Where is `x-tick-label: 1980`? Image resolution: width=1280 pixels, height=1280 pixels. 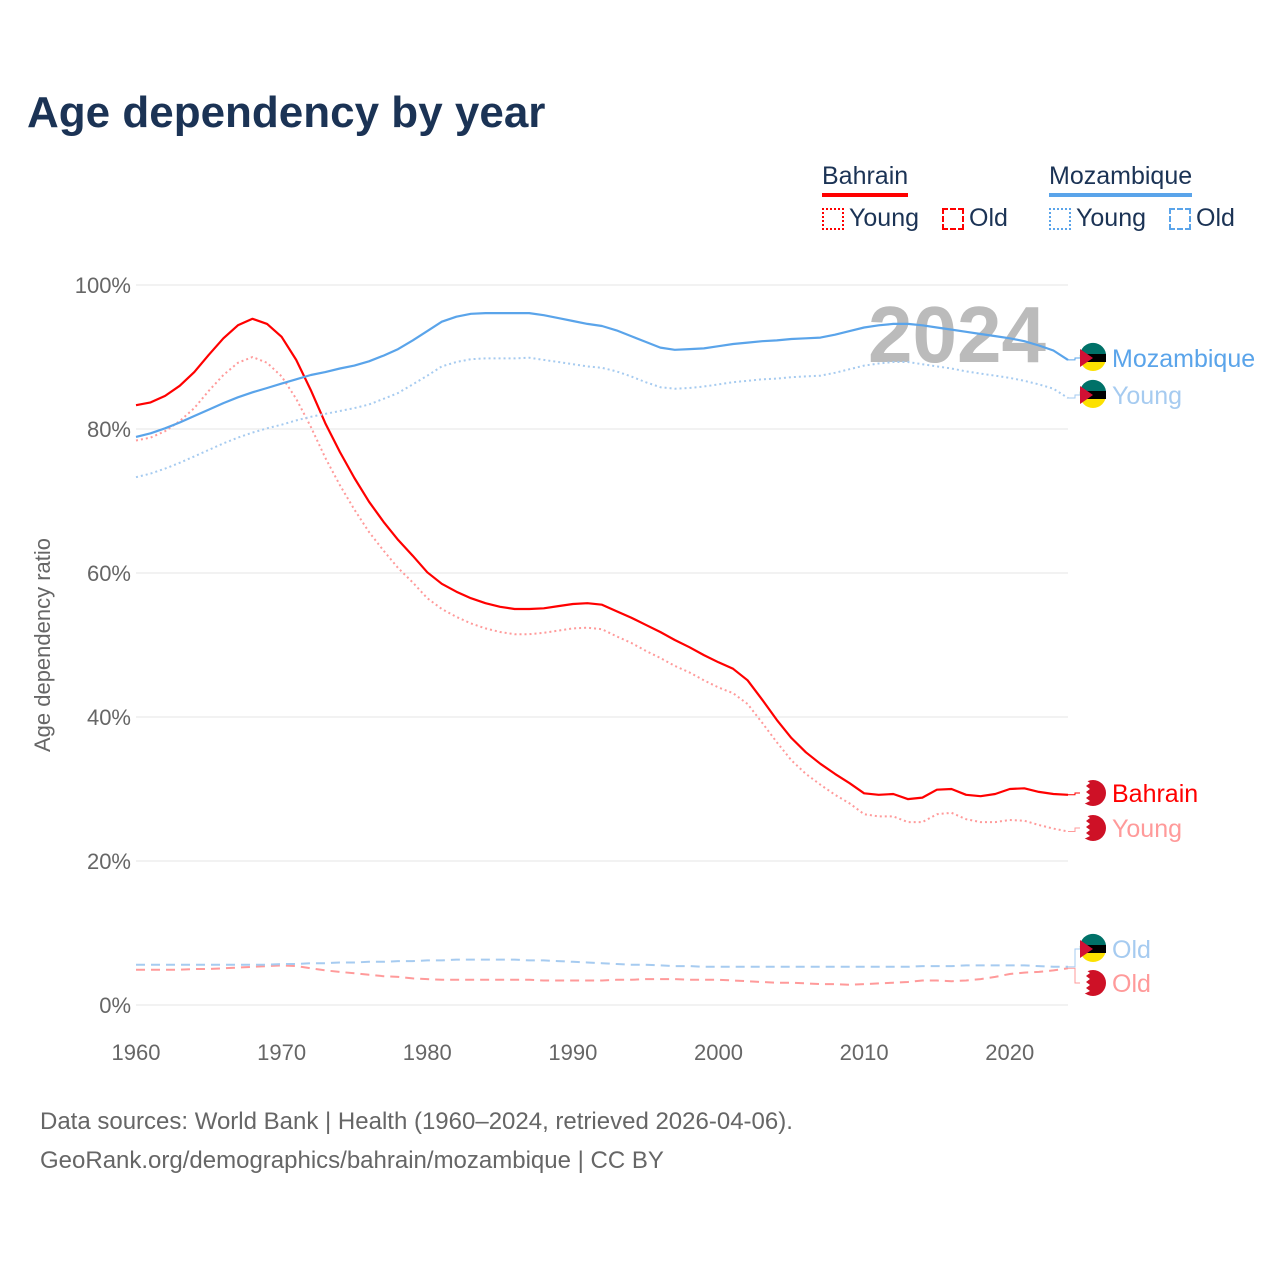 x-tick-label: 1980 is located at coordinates (427, 1052).